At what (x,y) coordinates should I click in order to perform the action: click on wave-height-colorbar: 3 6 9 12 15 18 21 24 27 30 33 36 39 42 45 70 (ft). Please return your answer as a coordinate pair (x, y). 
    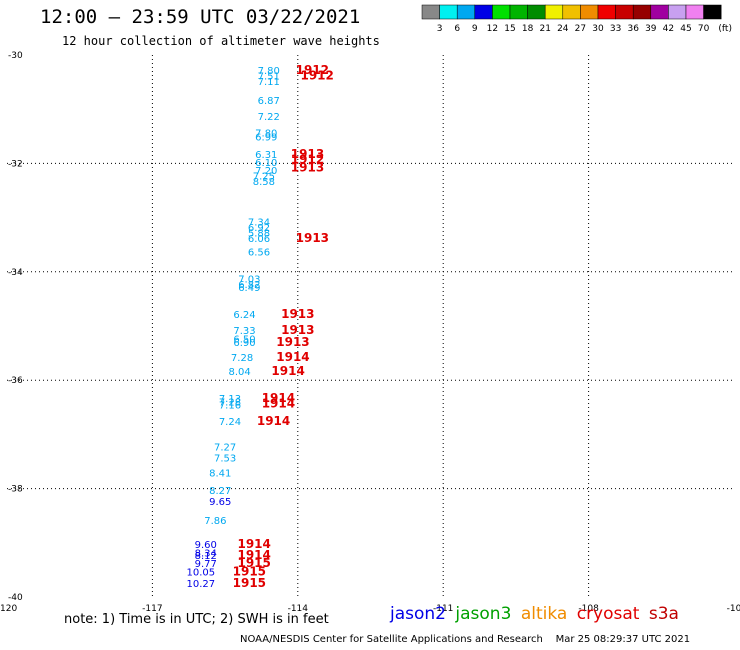
    Looking at the image, I should click on (576, 19).